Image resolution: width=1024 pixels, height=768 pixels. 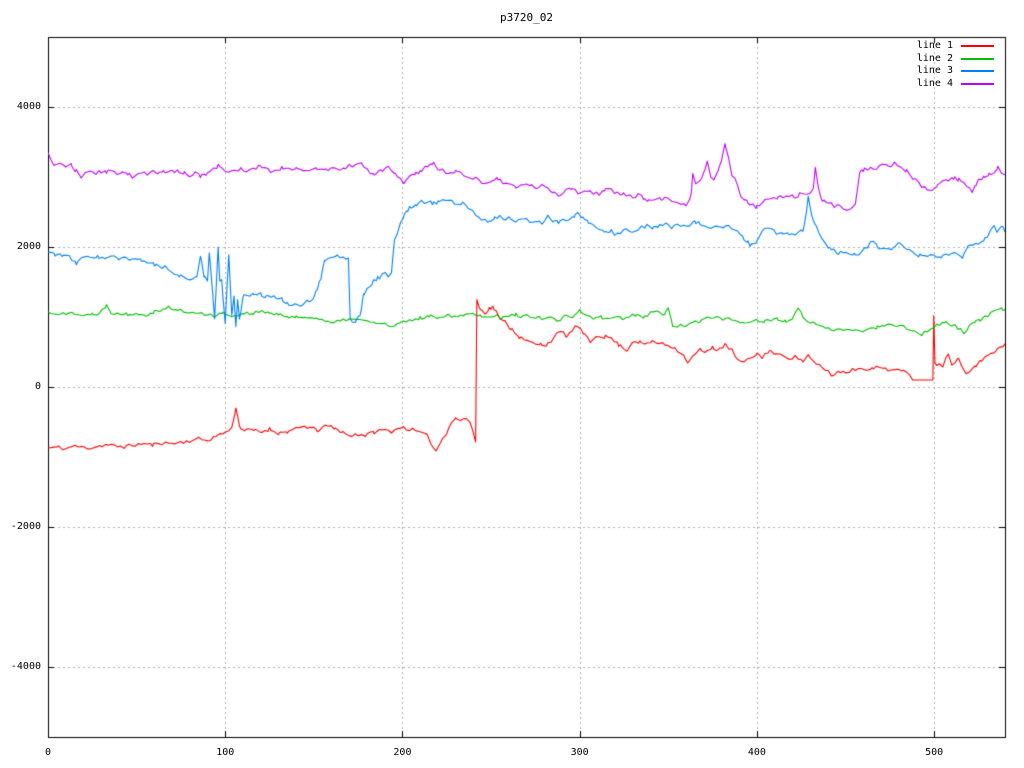 I want to click on x-tick-label: 300, so click(x=579, y=752).